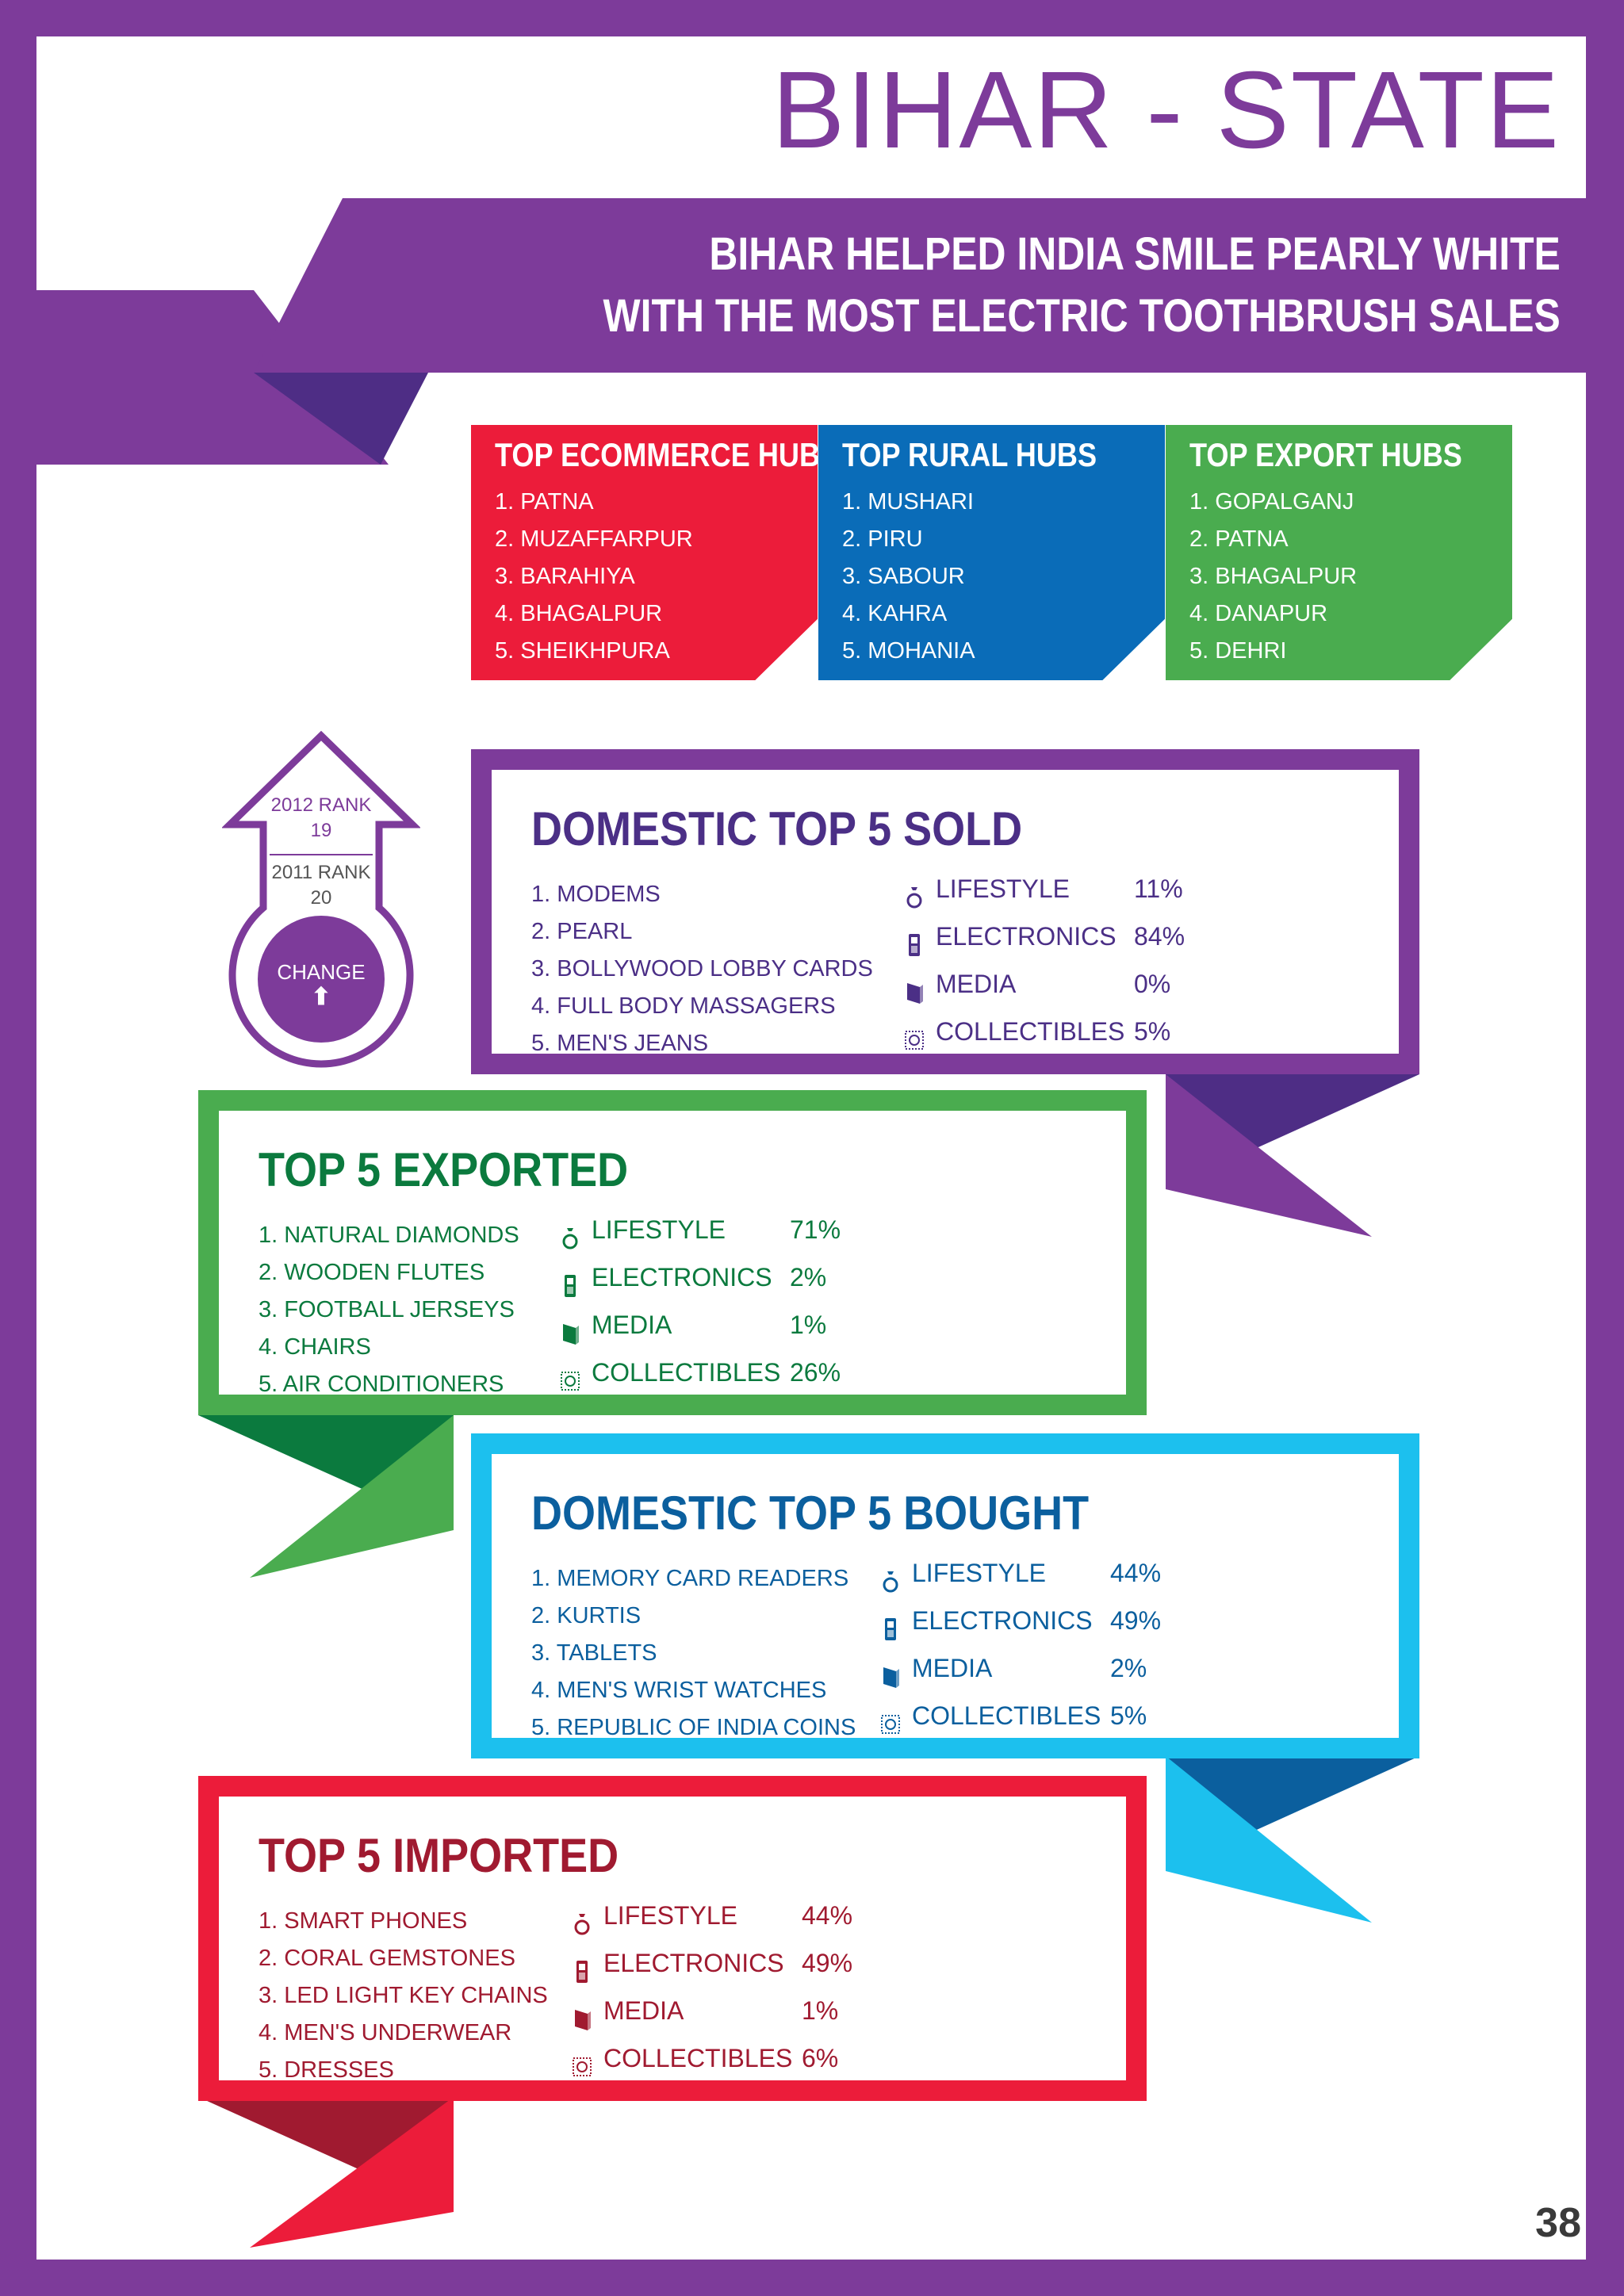 This screenshot has height=2296, width=1624. I want to click on hub-list-item: 1. MUSHARI, so click(908, 502).